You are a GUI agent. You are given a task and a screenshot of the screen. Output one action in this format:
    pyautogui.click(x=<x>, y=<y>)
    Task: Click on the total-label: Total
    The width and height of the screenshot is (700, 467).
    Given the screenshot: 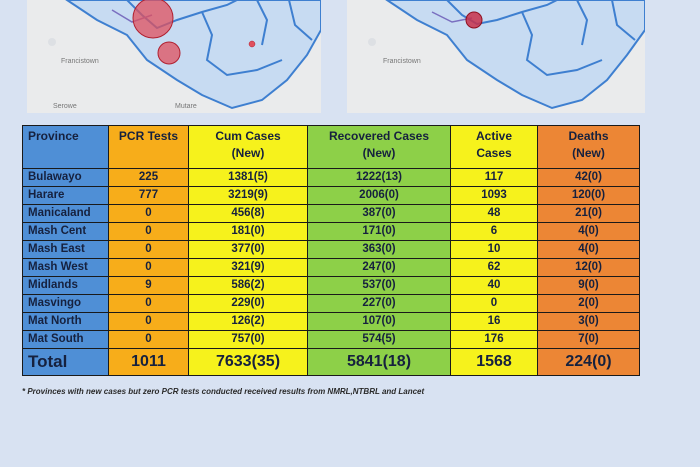 What is the action you would take?
    pyautogui.click(x=65, y=362)
    